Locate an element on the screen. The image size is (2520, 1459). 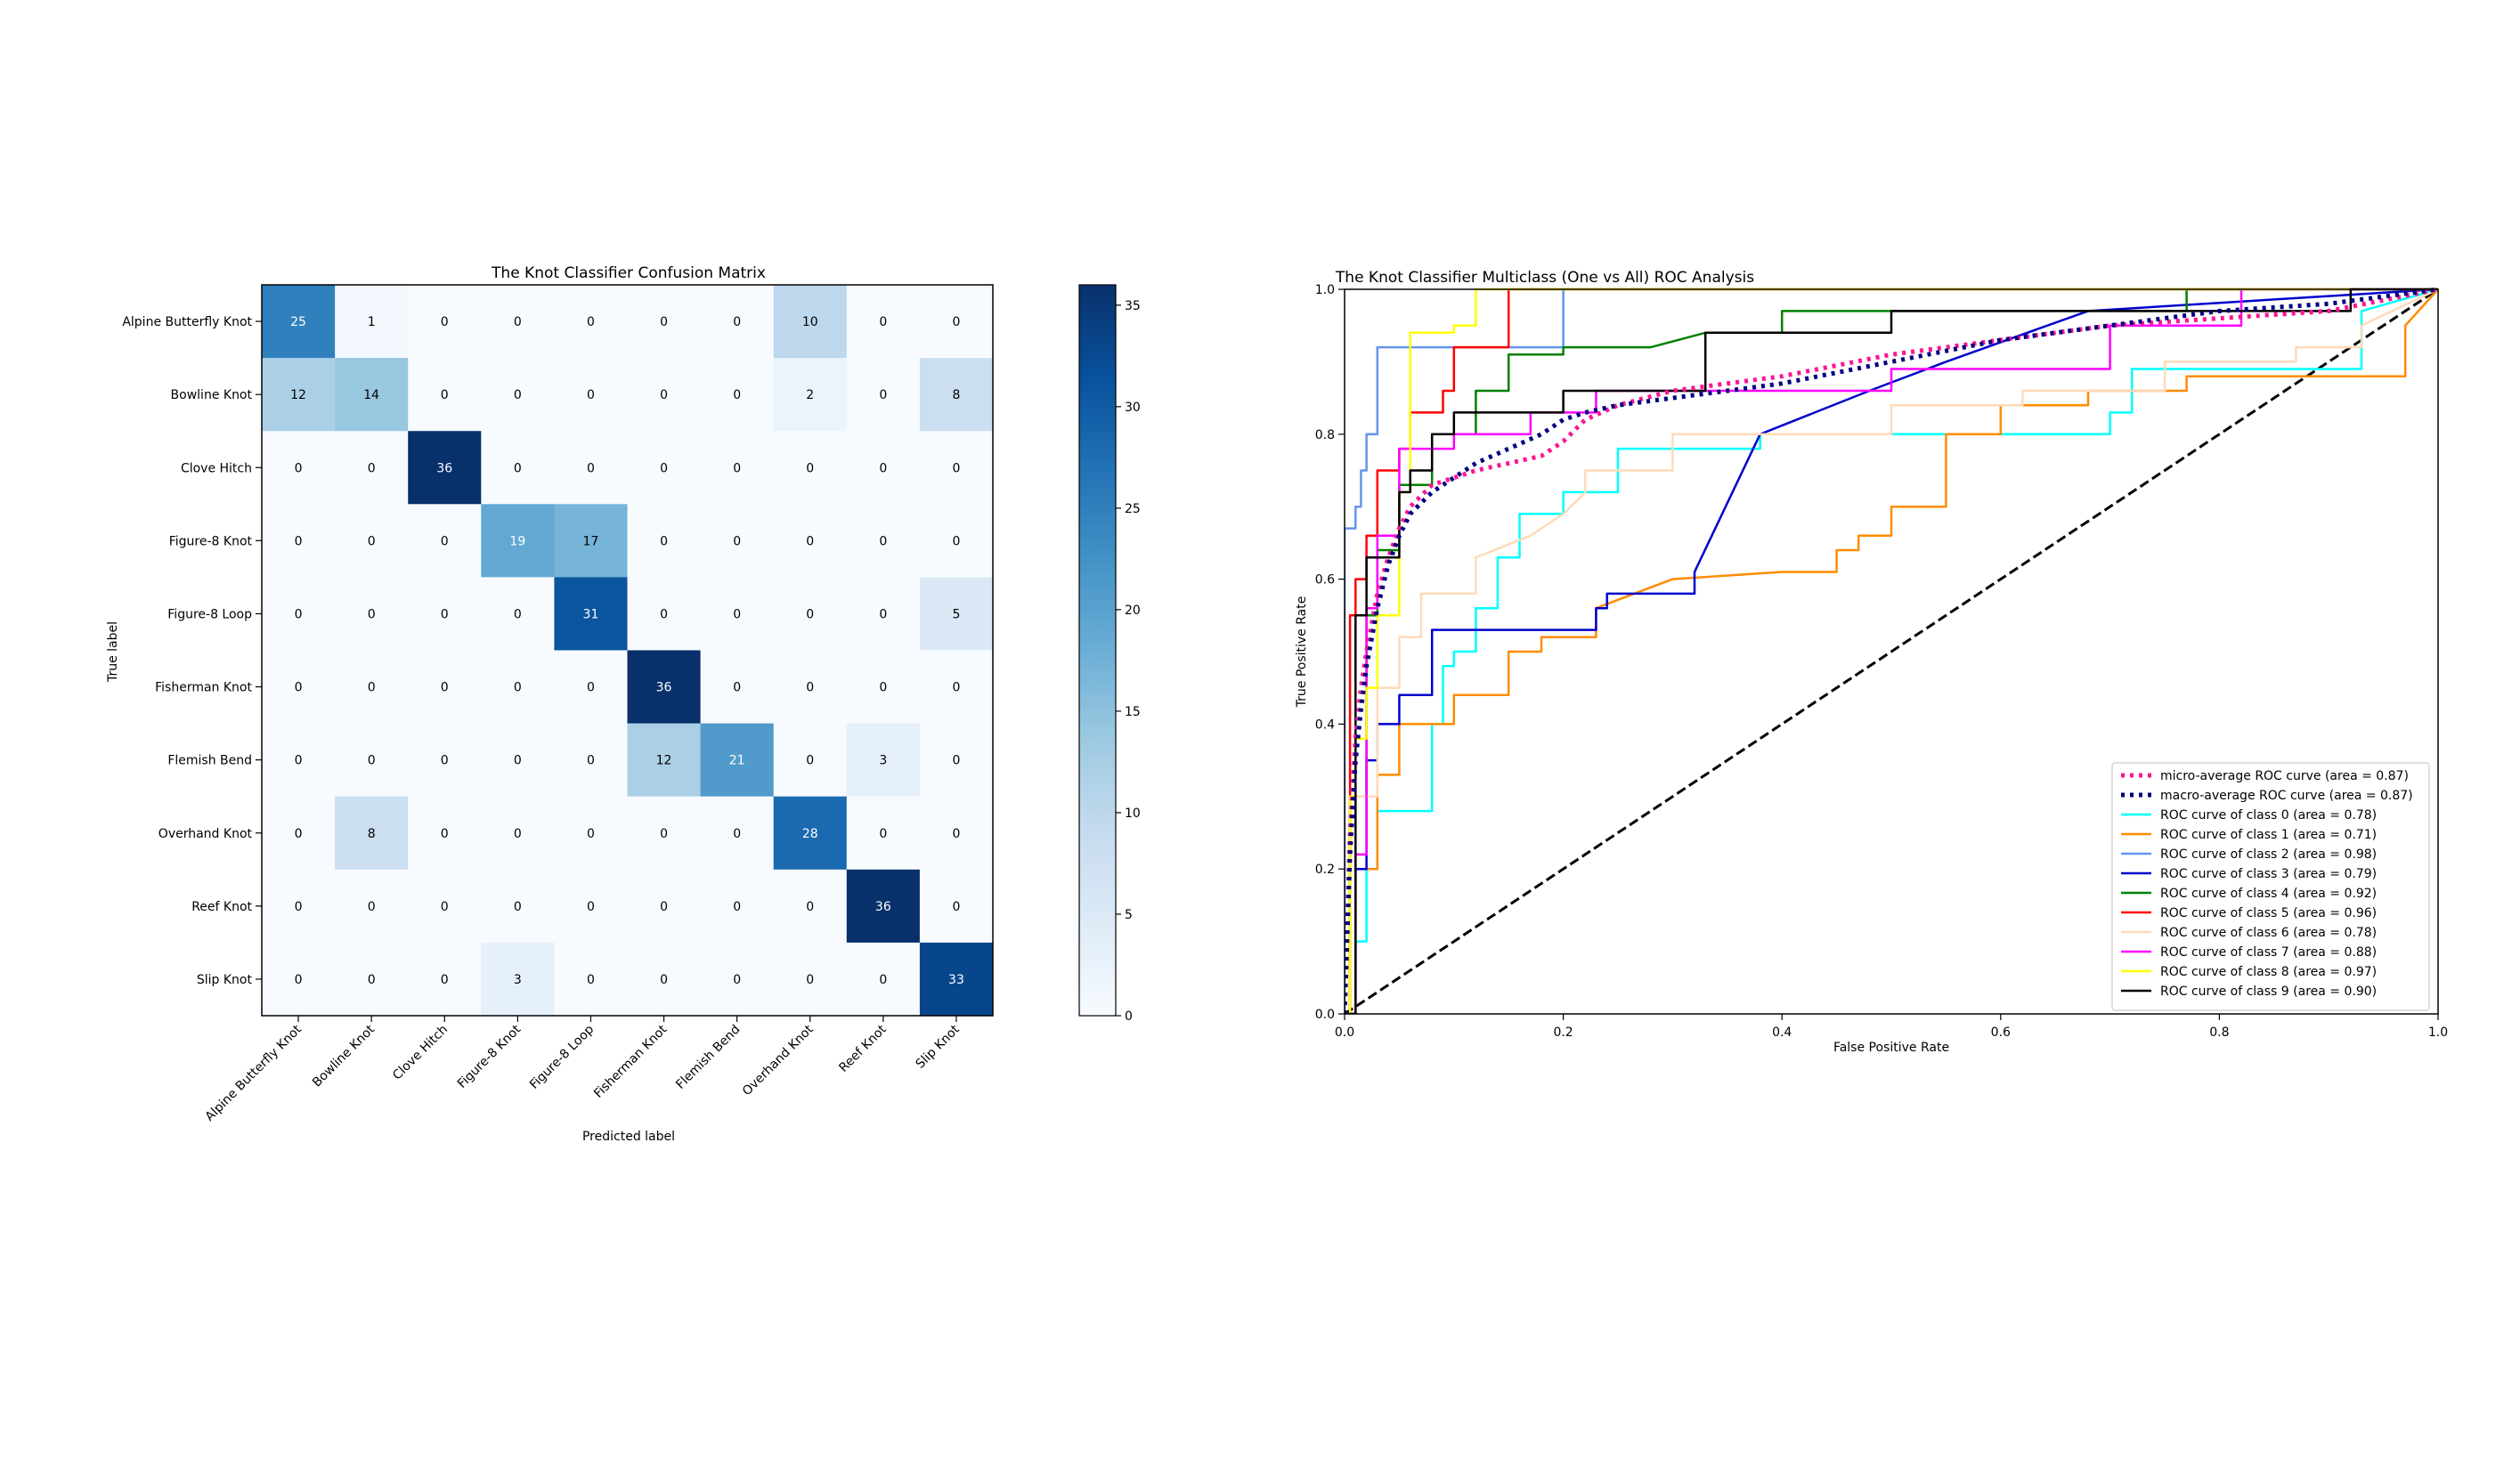
x-tick-label: 0.8 is located at coordinates (2219, 1032).